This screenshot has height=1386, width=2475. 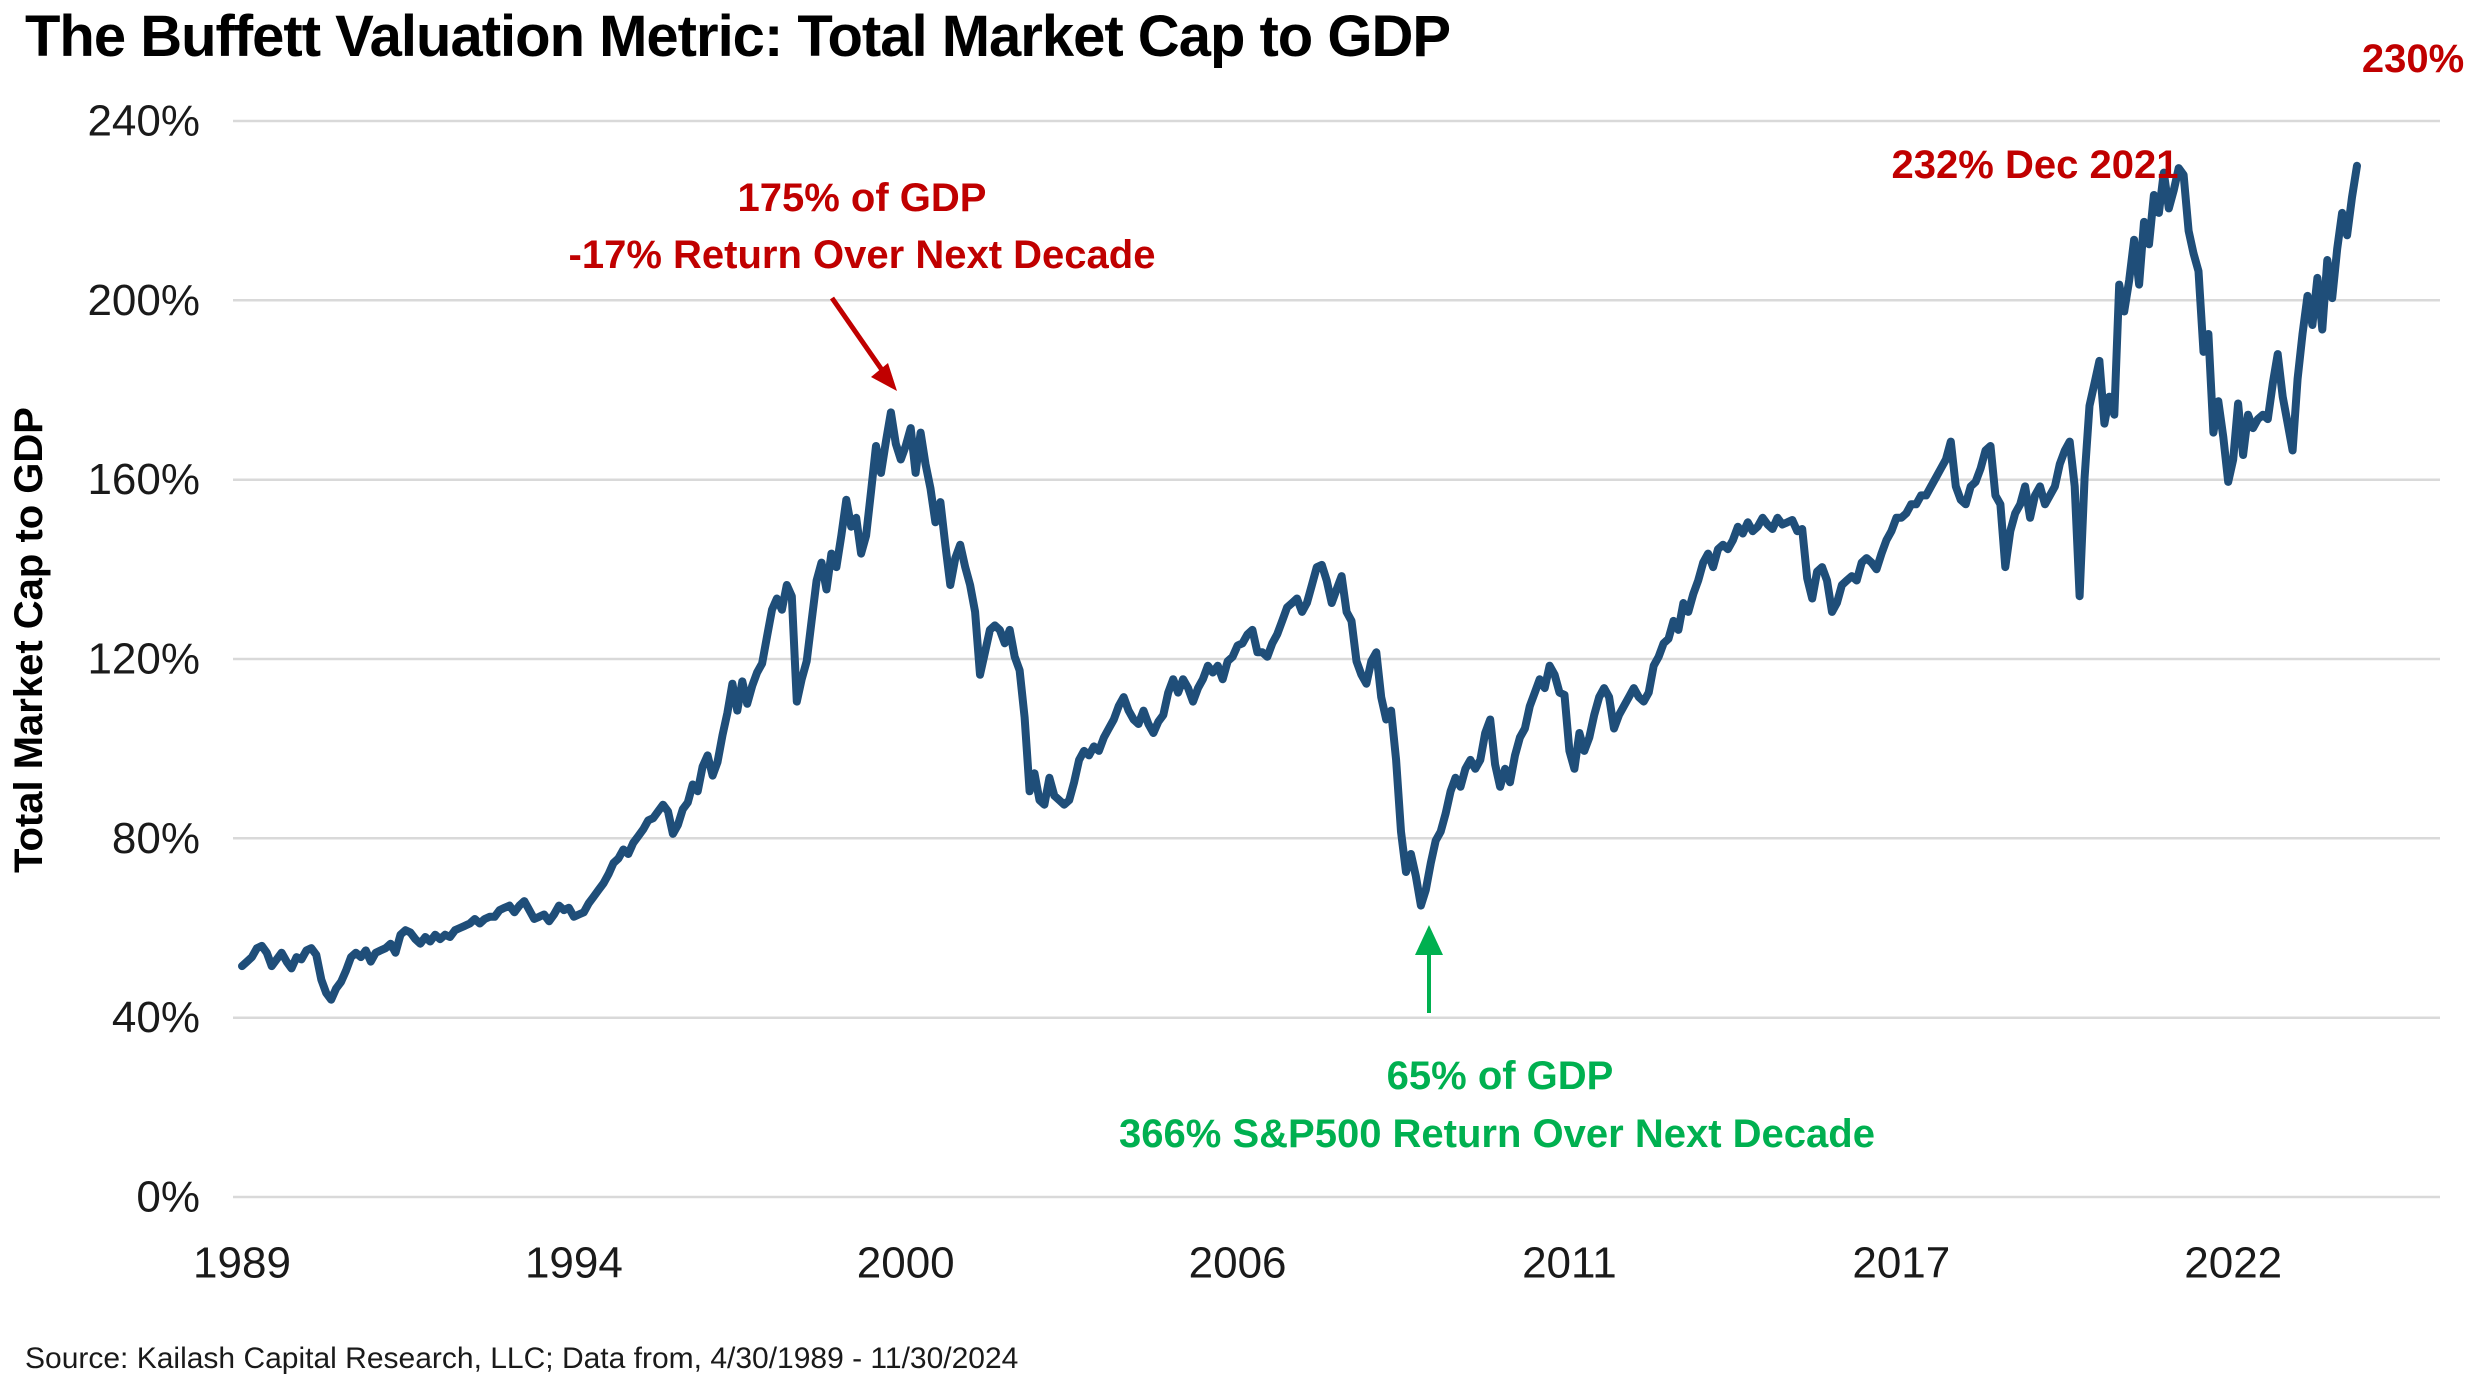 What do you see at coordinates (1901, 1263) in the screenshot?
I see `x-tick-label: 2017` at bounding box center [1901, 1263].